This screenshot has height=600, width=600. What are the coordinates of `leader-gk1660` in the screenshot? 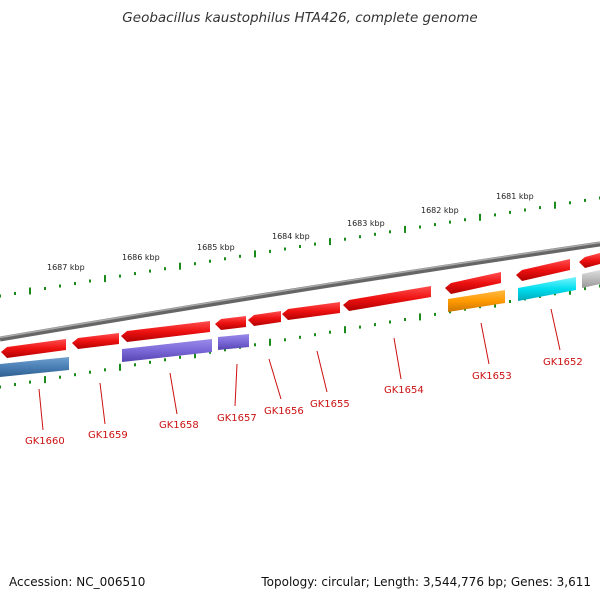 It's located at (41, 409).